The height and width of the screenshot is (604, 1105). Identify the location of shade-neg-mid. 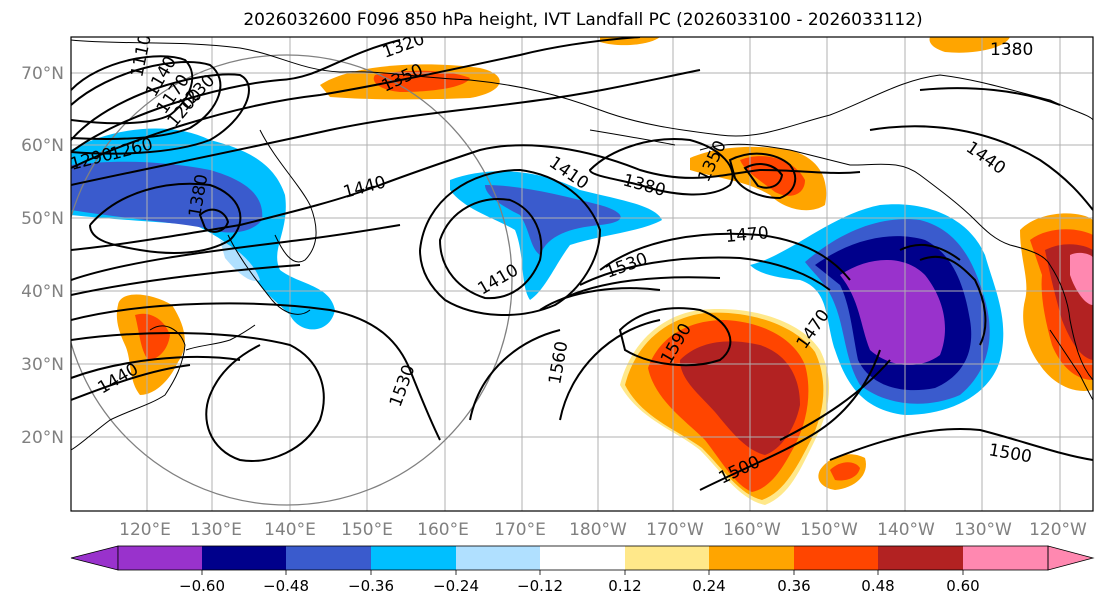
(167, 197).